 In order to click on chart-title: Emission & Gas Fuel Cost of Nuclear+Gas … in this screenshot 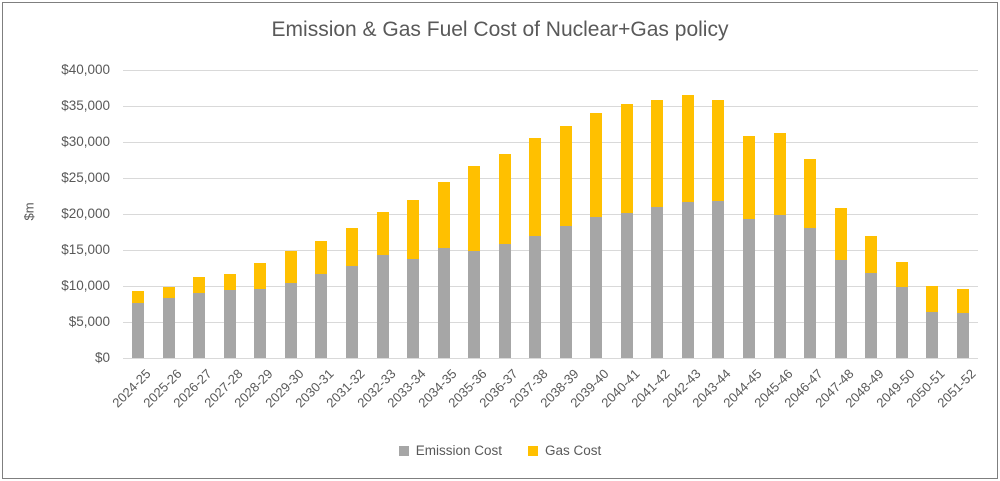, I will do `click(500, 29)`.